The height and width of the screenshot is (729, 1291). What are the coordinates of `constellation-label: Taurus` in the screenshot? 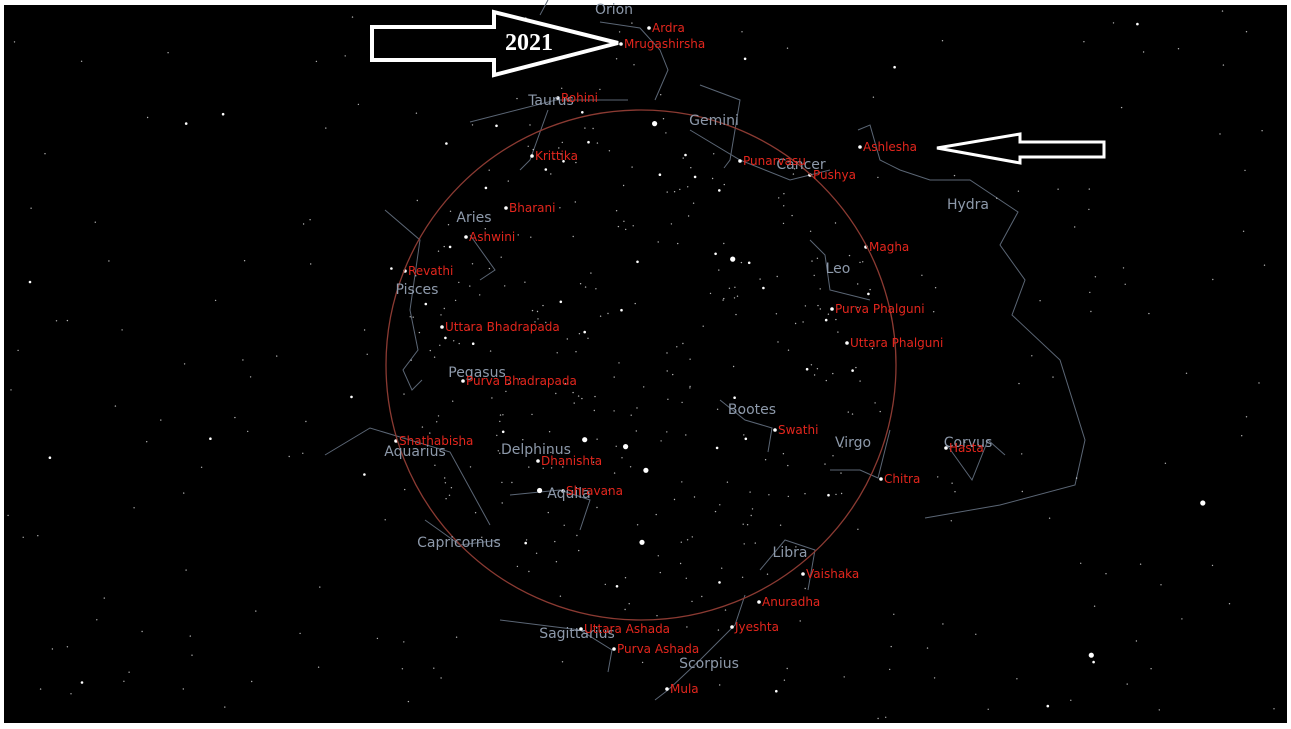 It's located at (550, 101).